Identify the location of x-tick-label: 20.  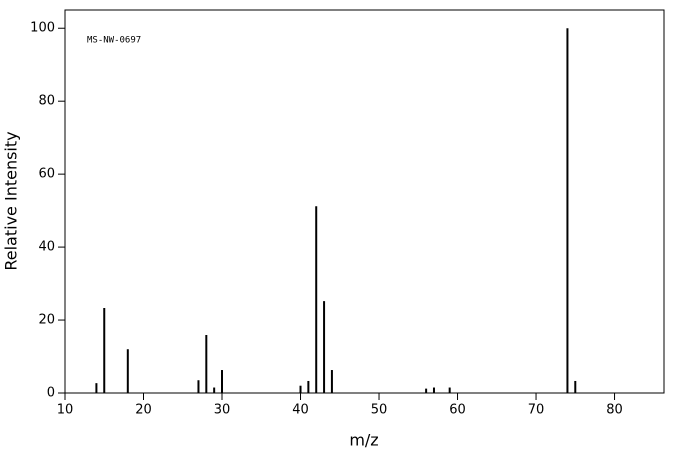
(143, 410).